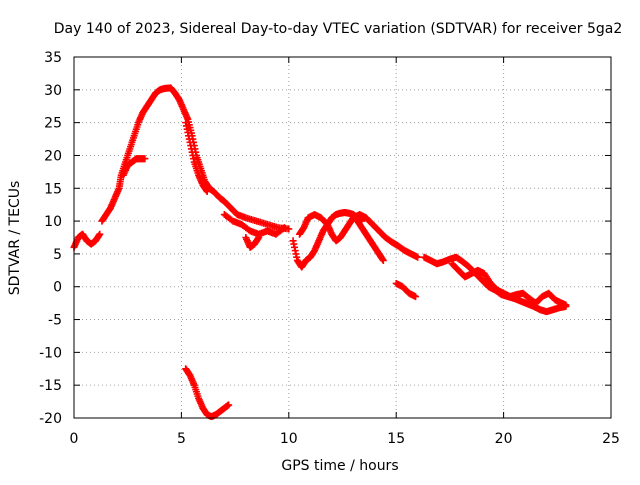 The image size is (640, 485). Describe the element at coordinates (339, 466) in the screenshot. I see `x-axis-title: GPS time / hours` at that location.